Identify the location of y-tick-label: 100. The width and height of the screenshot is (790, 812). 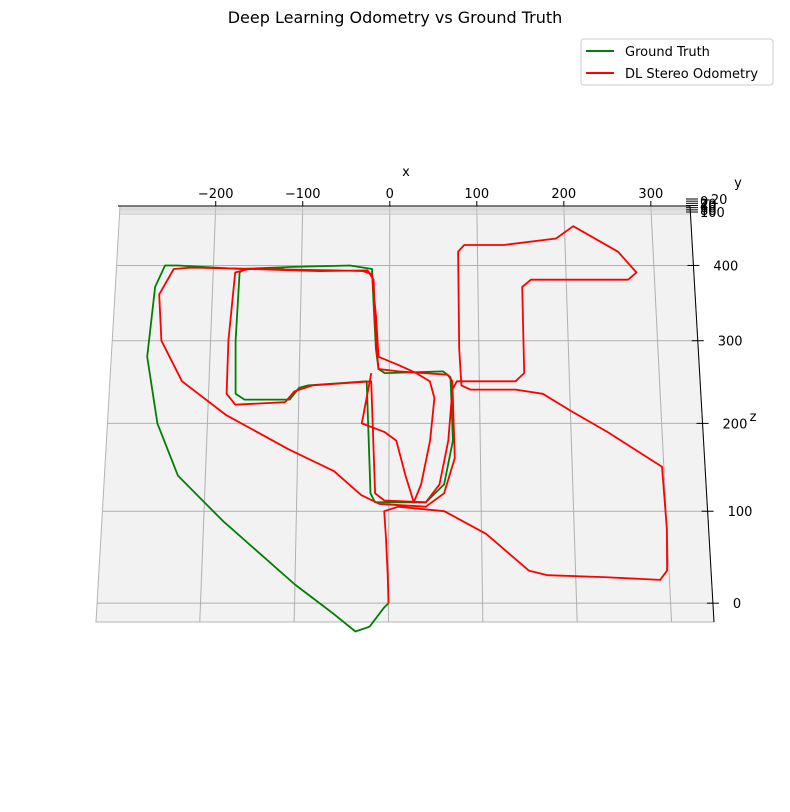
(712, 213).